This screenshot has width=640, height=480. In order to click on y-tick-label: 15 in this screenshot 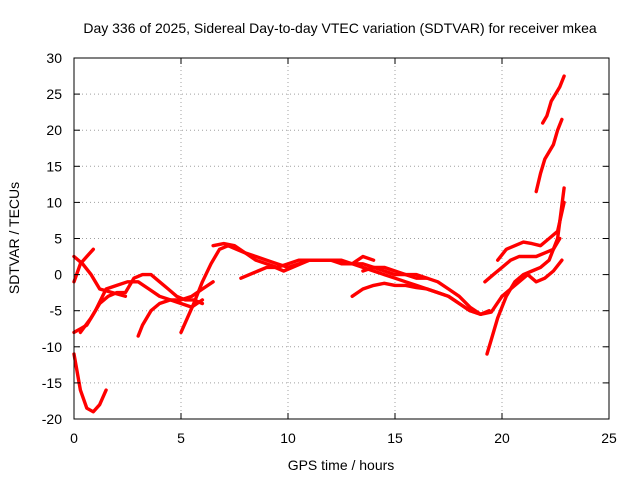, I will do `click(54, 166)`.